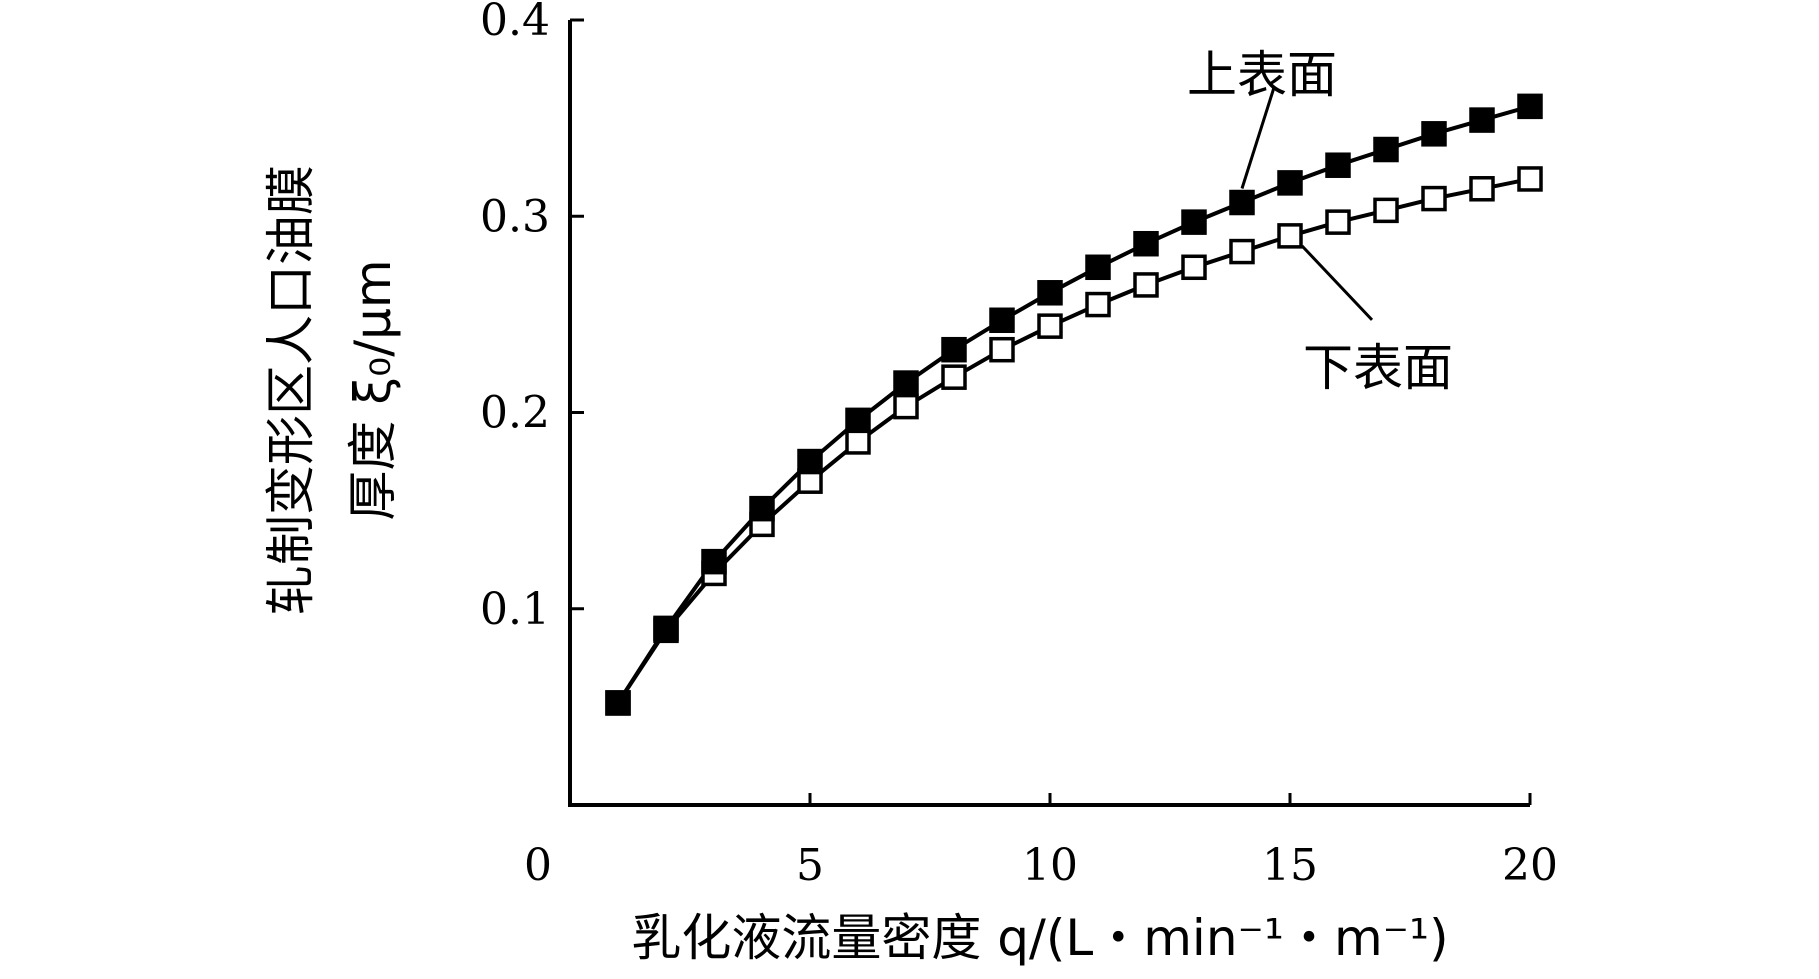 This screenshot has width=1819, height=979. Describe the element at coordinates (1050, 865) in the screenshot. I see `x-tick-label: 10` at that location.